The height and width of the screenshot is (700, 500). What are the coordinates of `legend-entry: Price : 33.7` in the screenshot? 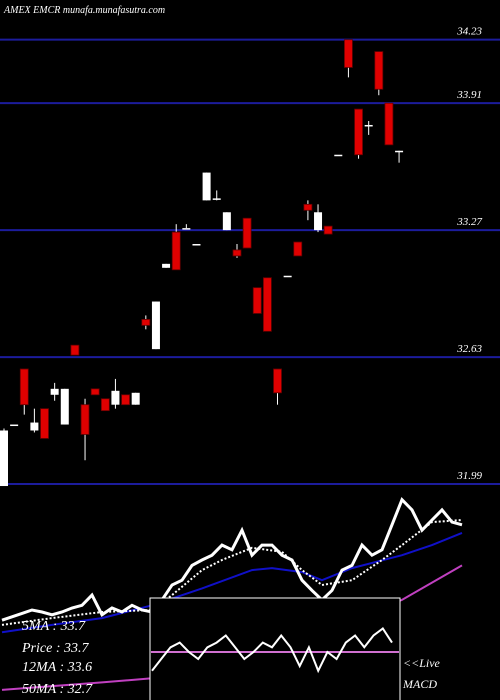 It's located at (55, 648).